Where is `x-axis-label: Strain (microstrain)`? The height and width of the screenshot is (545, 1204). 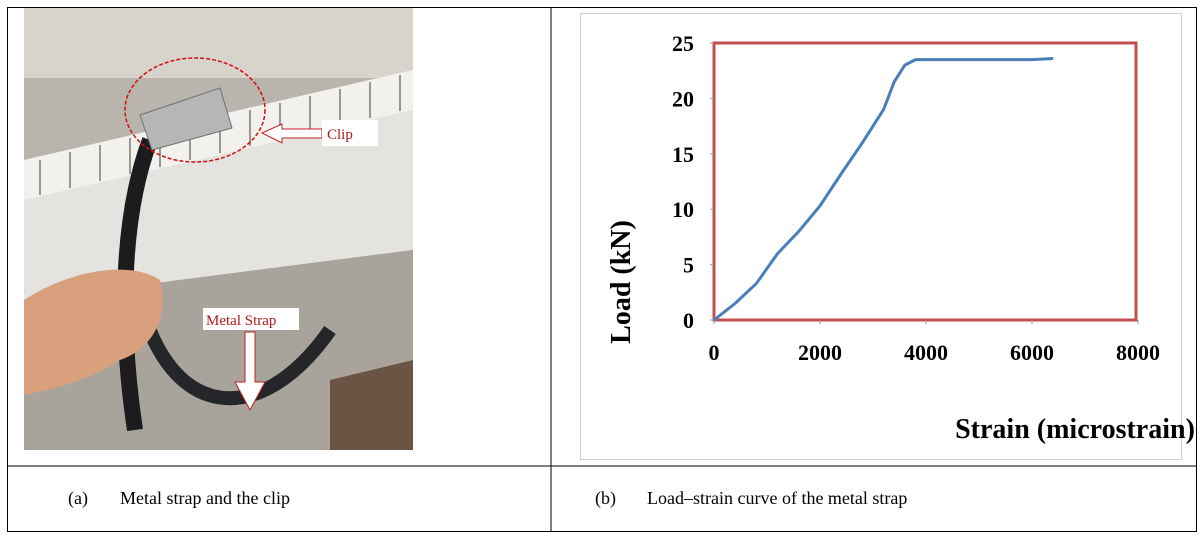
x-axis-label: Strain (microstrain) is located at coordinates (1075, 429).